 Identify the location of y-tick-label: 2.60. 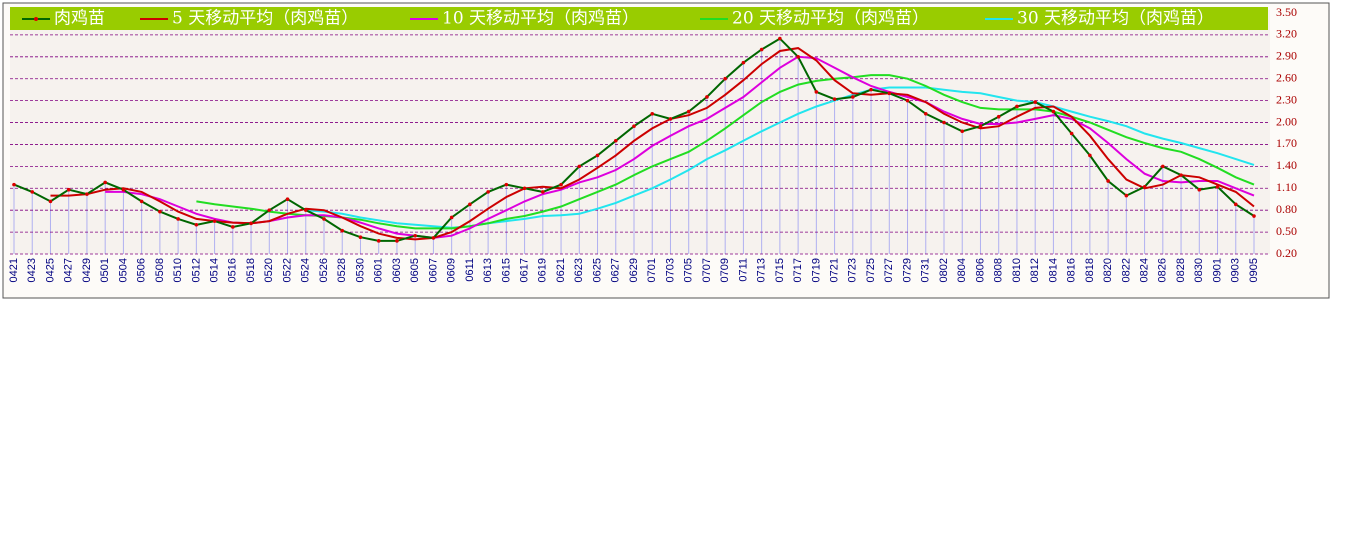
(1286, 77).